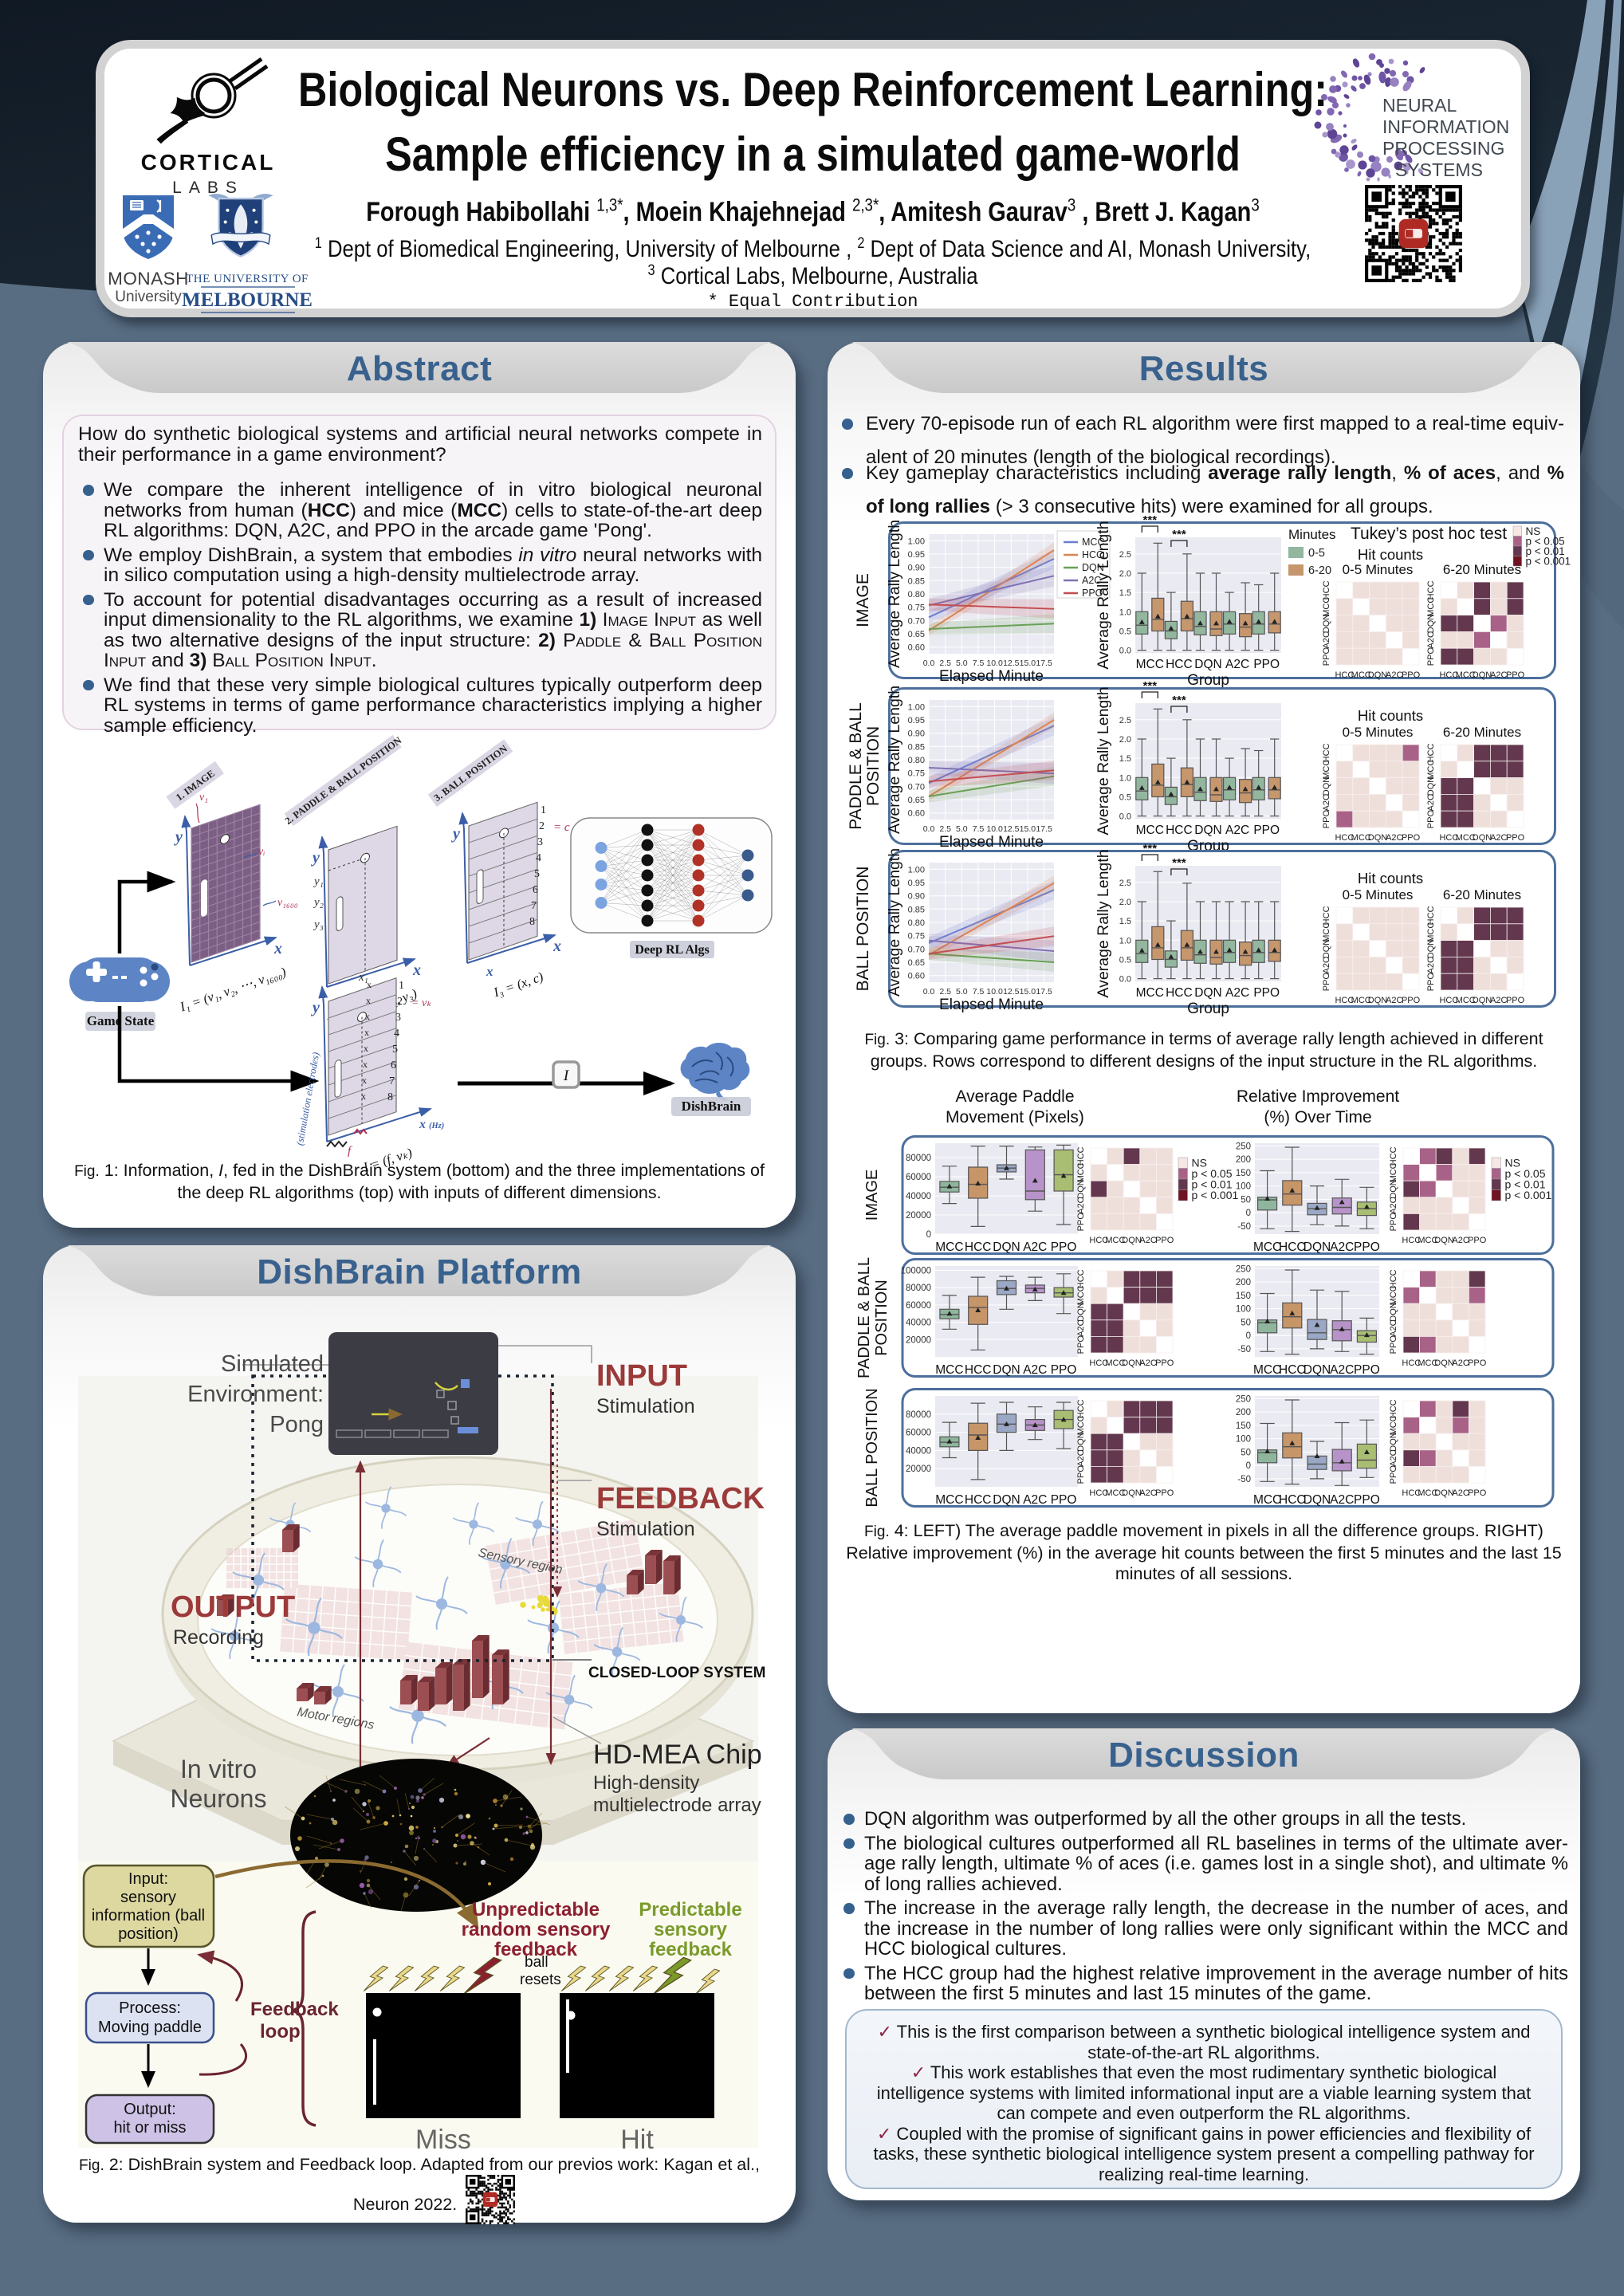  I want to click on svg-text: y₃, so click(319, 924).